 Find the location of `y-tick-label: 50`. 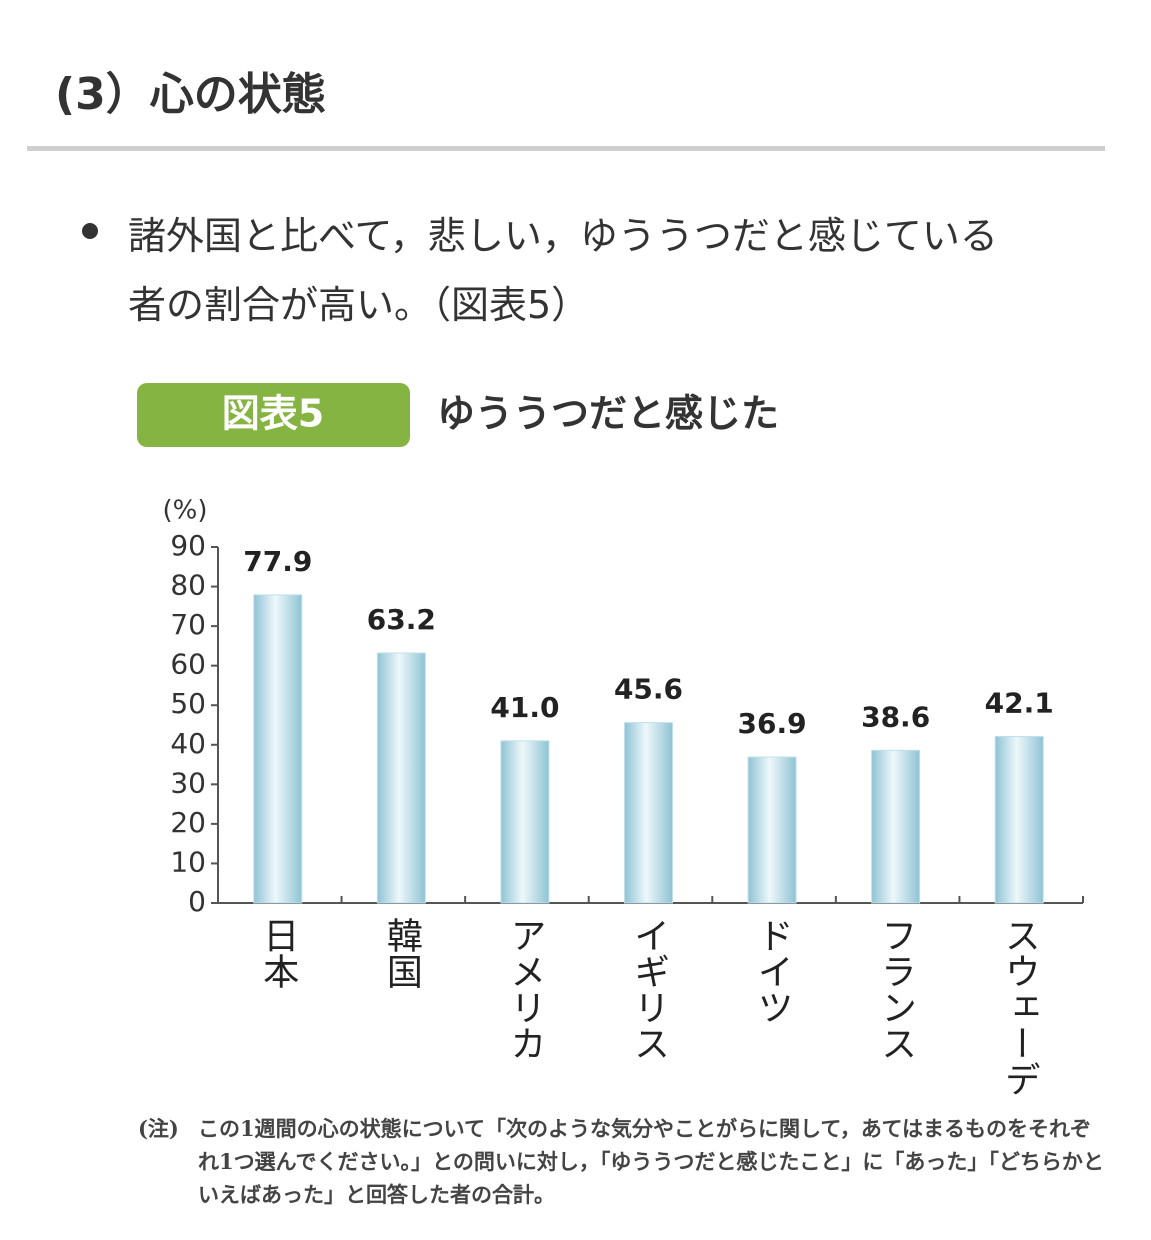

y-tick-label: 50 is located at coordinates (188, 703).